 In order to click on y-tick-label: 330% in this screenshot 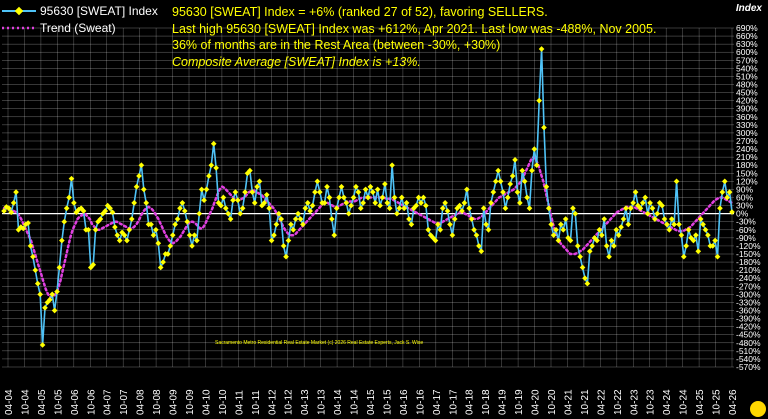, I will do `click(747, 125)`.